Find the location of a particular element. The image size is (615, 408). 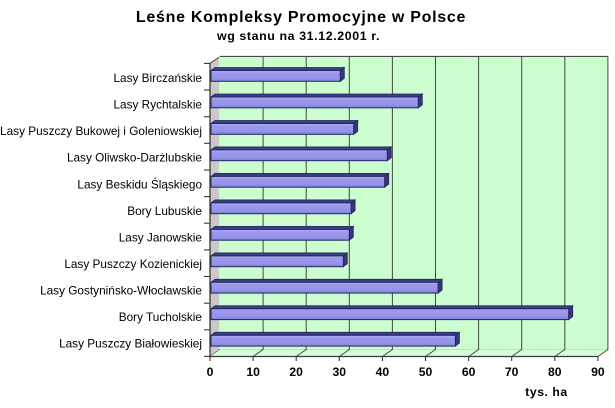

svg-text: 60 is located at coordinates (469, 372).